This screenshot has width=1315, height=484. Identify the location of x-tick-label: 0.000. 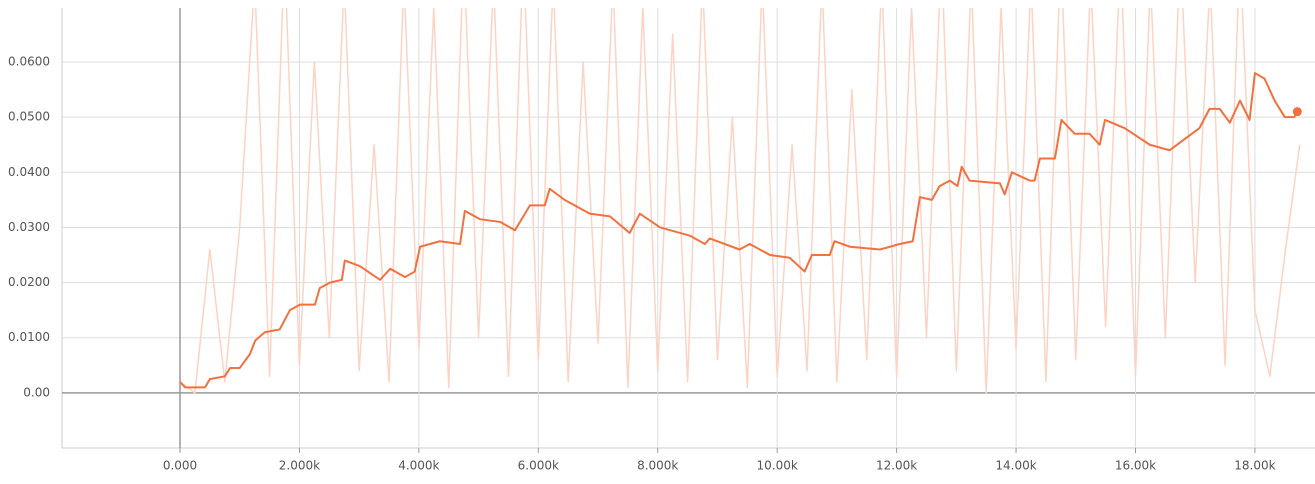
(180, 466).